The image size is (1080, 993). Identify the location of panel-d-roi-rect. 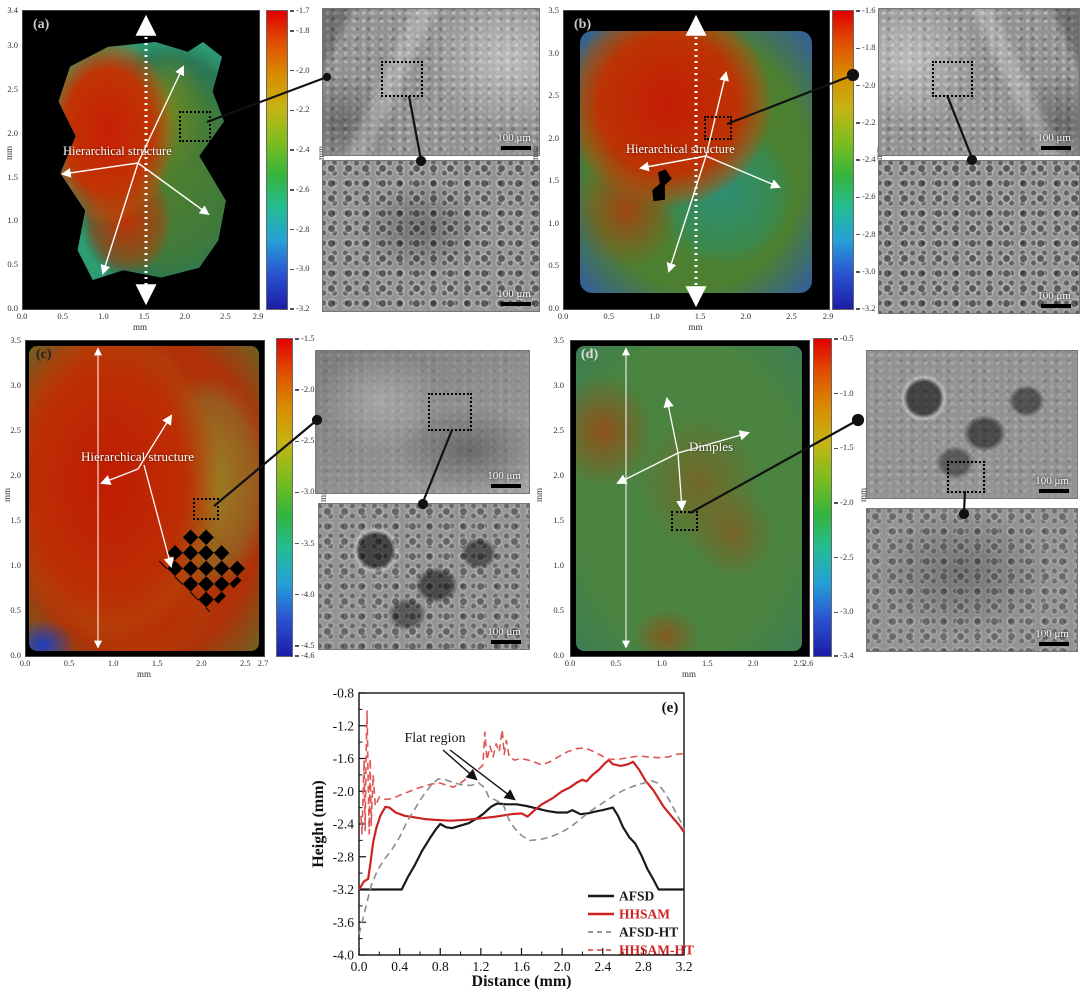
(684, 521).